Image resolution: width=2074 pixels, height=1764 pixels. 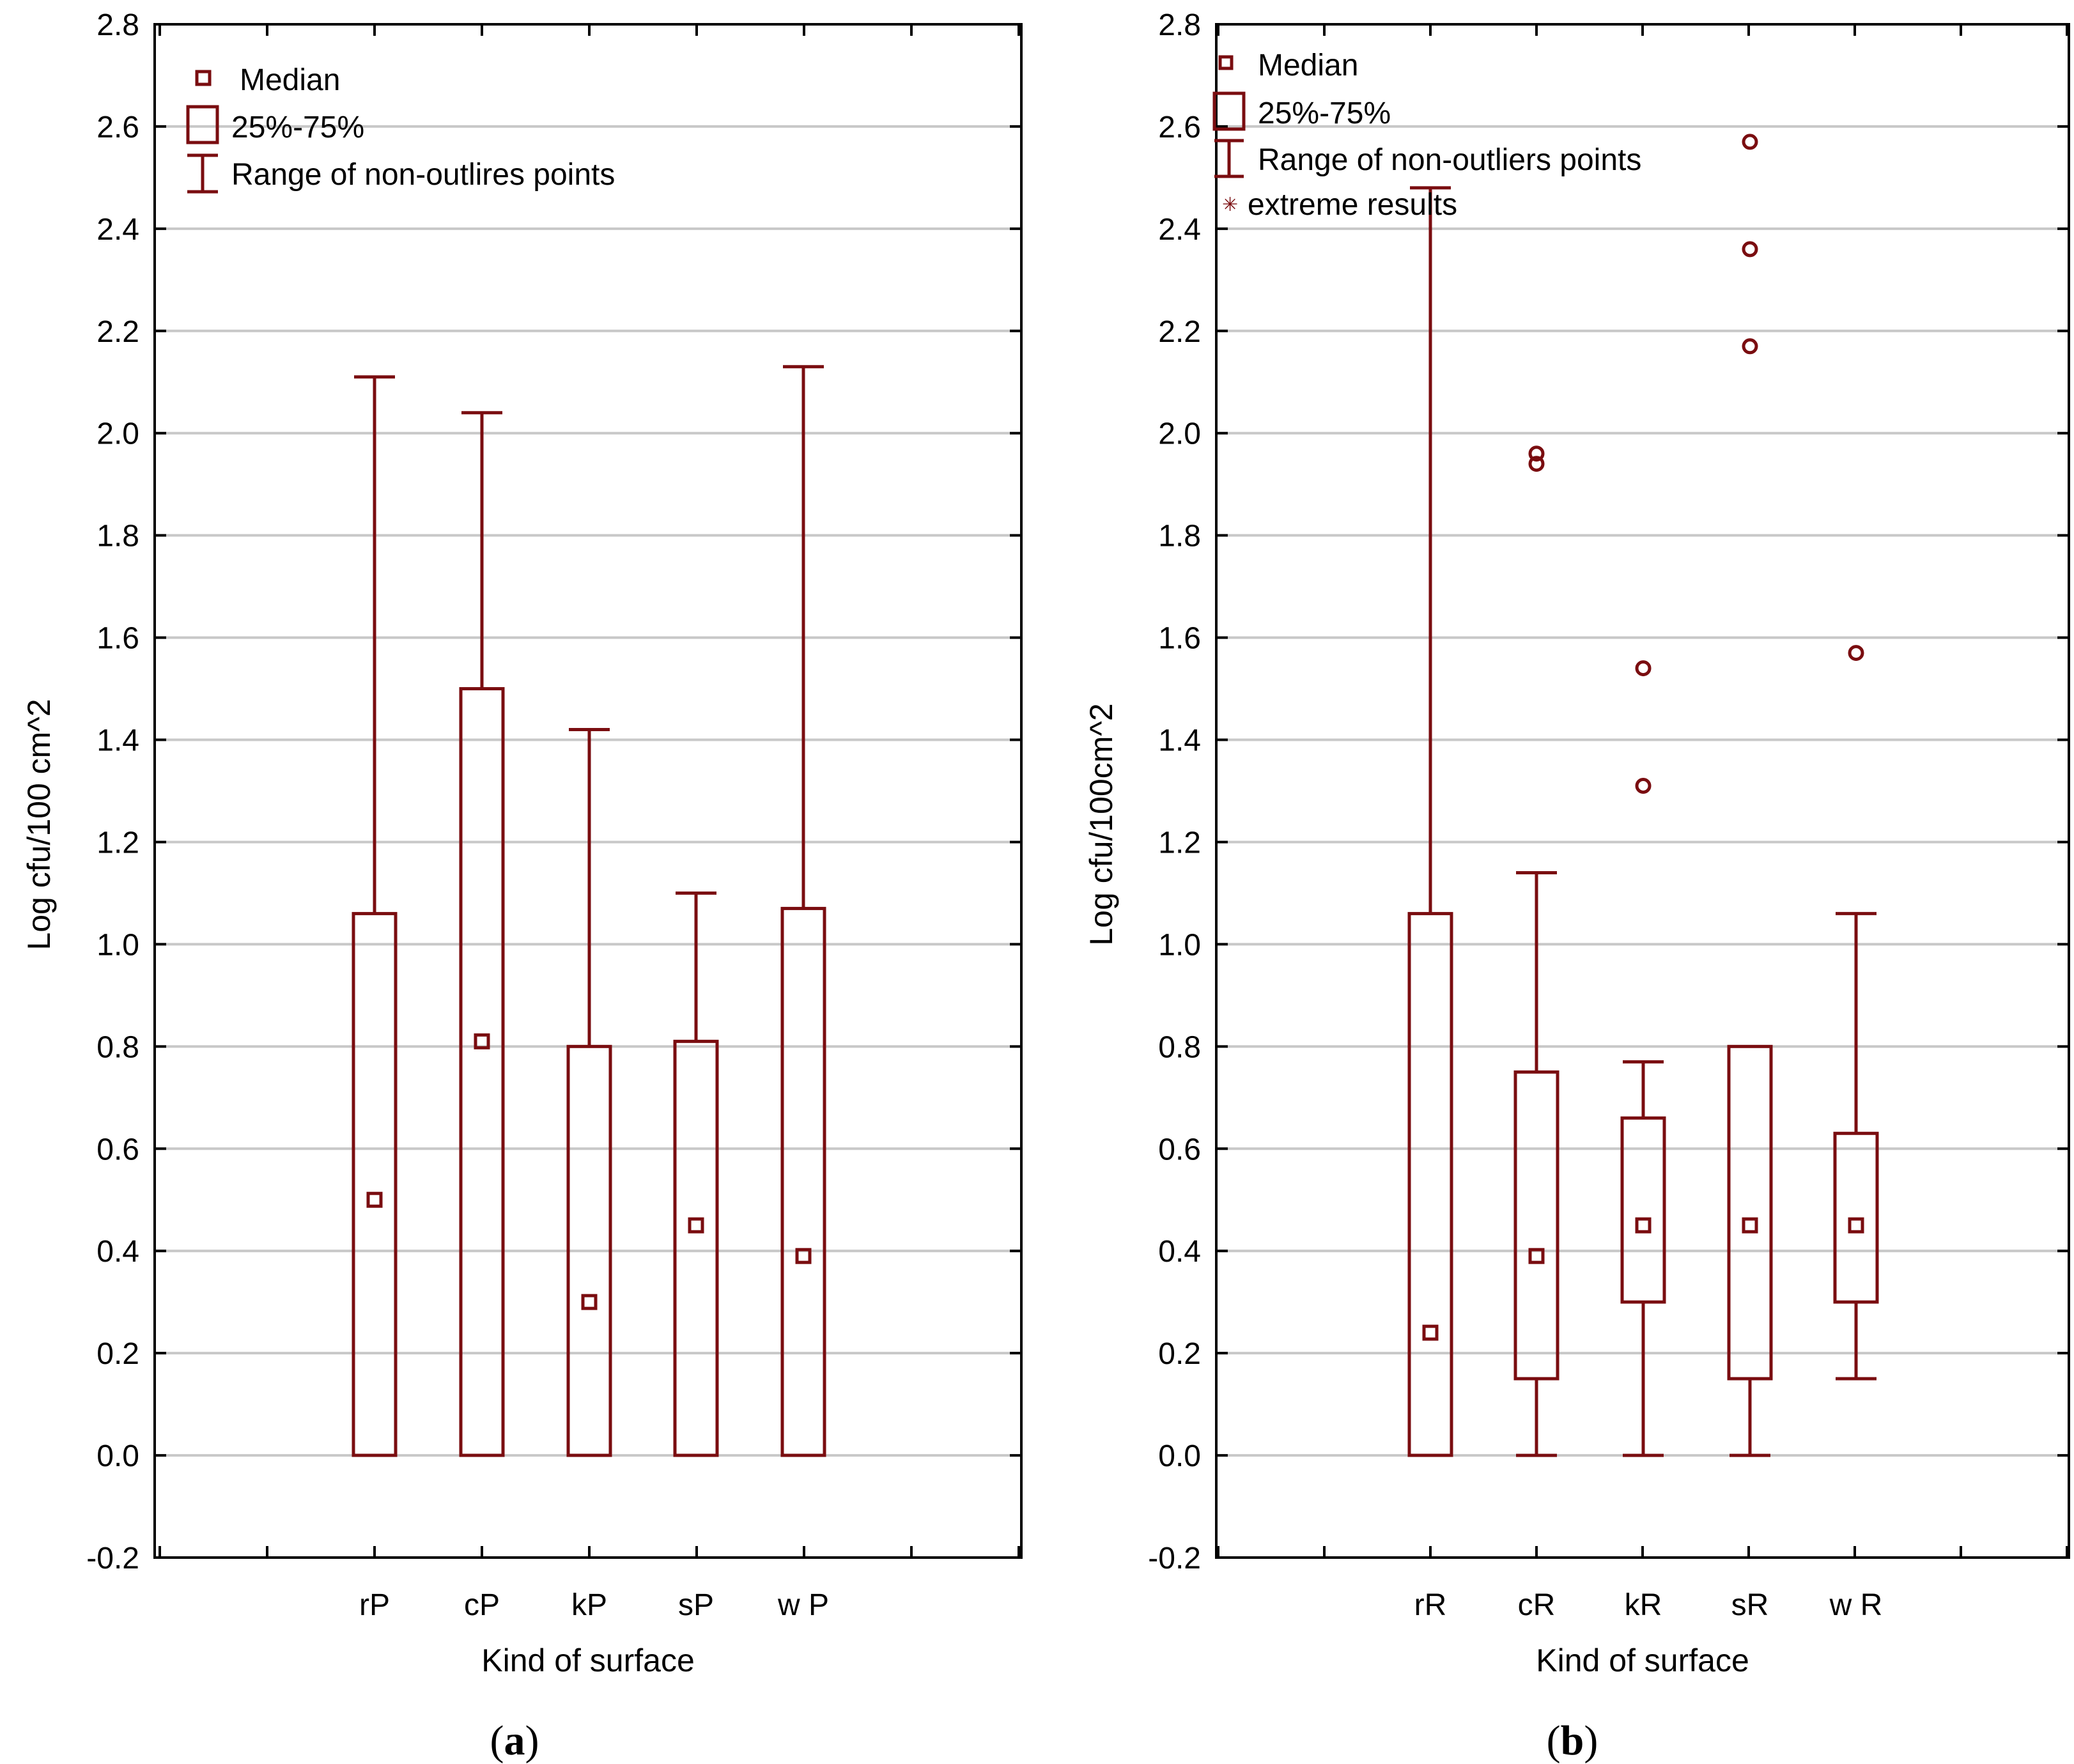 What do you see at coordinates (1643, 1605) in the screenshot?
I see `x-category-label: kR` at bounding box center [1643, 1605].